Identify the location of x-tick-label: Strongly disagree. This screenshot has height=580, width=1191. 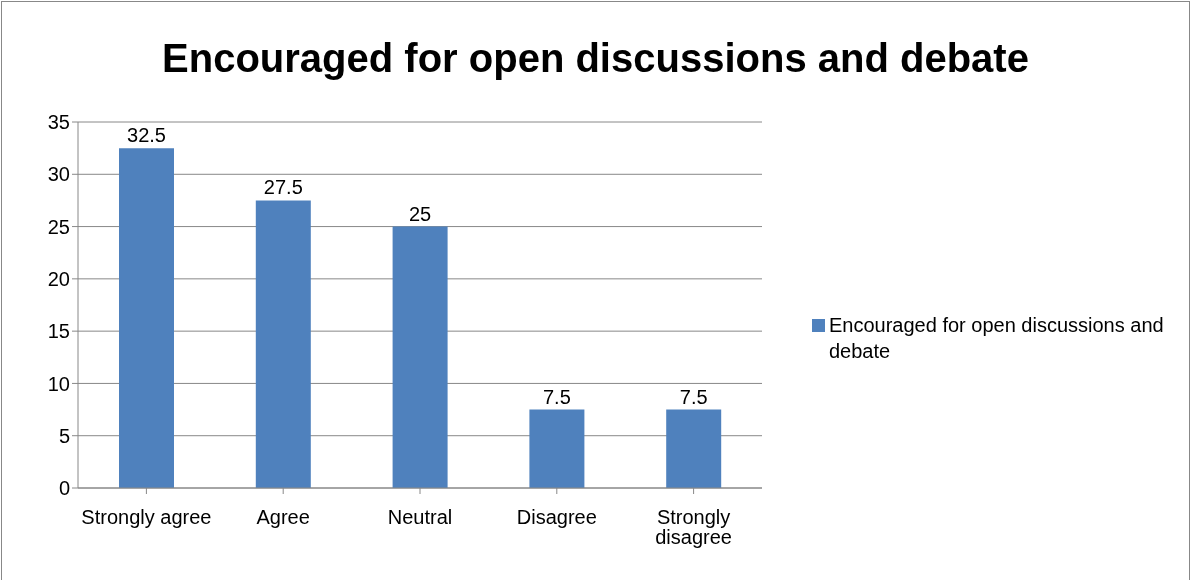
(693, 527).